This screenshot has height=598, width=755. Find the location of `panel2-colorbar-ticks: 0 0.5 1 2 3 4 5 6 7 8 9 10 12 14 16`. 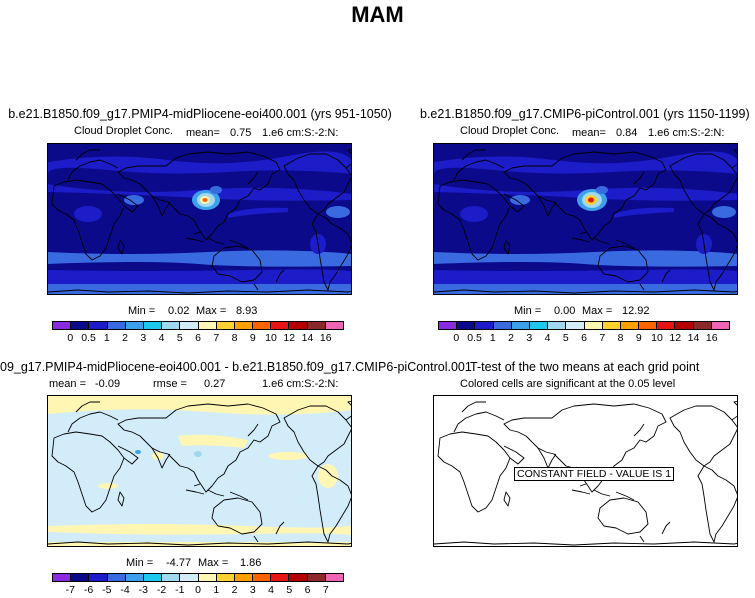

panel2-colorbar-ticks: 0 0.5 1 2 3 4 5 6 7 8 9 10 12 14 16 is located at coordinates (584, 339).